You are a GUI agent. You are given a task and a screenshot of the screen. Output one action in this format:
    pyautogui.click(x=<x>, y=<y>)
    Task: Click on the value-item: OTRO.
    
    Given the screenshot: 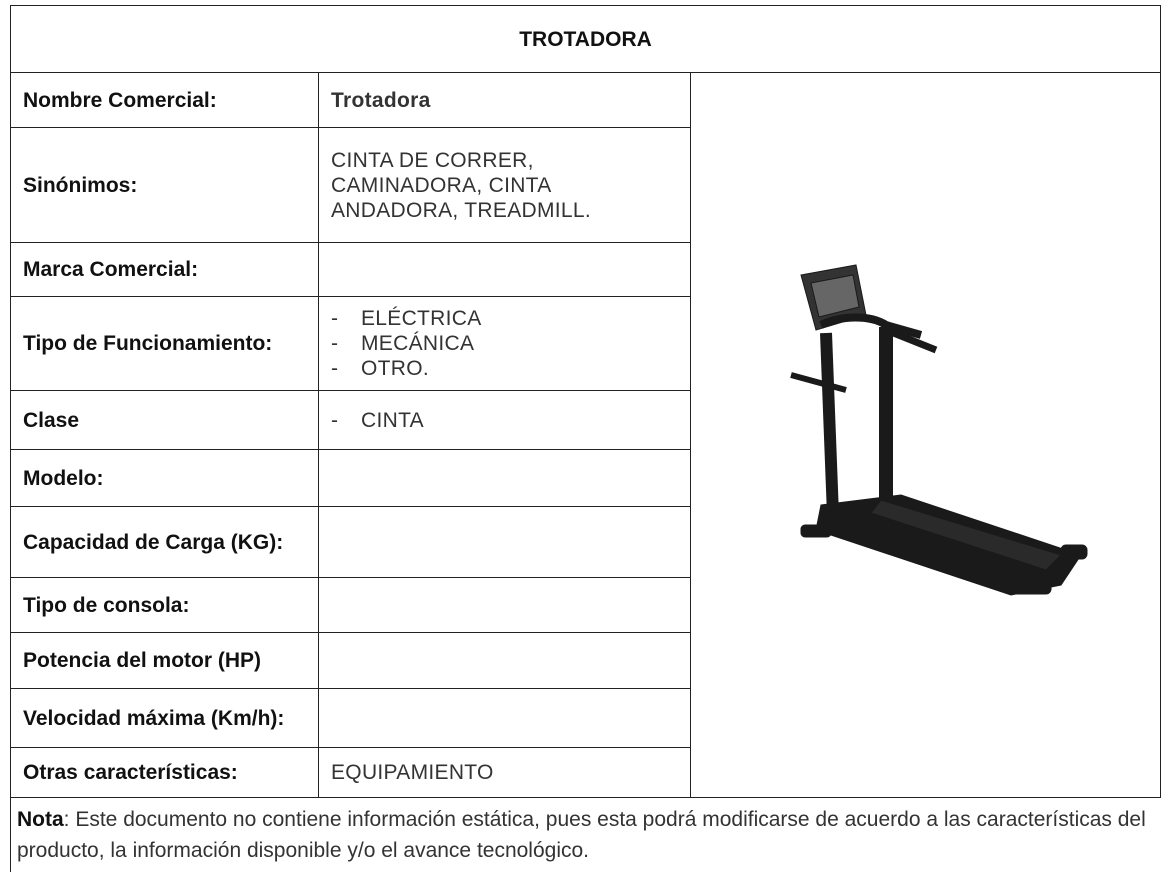 What is the action you would take?
    pyautogui.click(x=519, y=368)
    